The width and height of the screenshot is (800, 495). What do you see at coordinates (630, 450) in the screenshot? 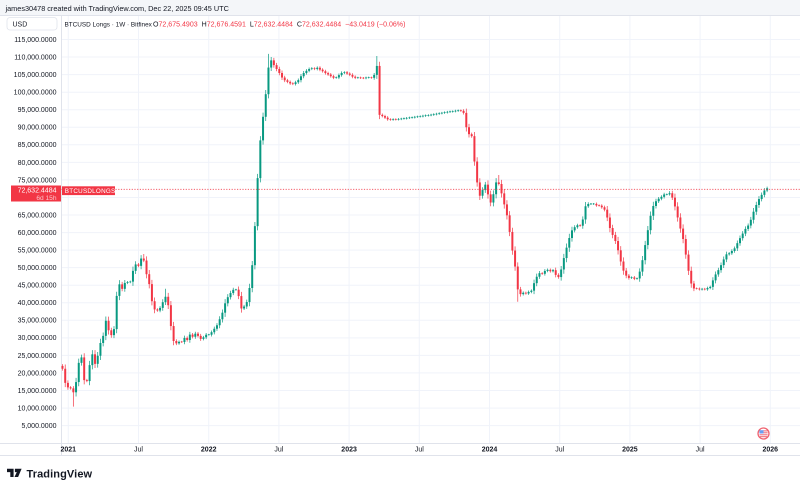
I see `svg-text: 2025` at bounding box center [630, 450].